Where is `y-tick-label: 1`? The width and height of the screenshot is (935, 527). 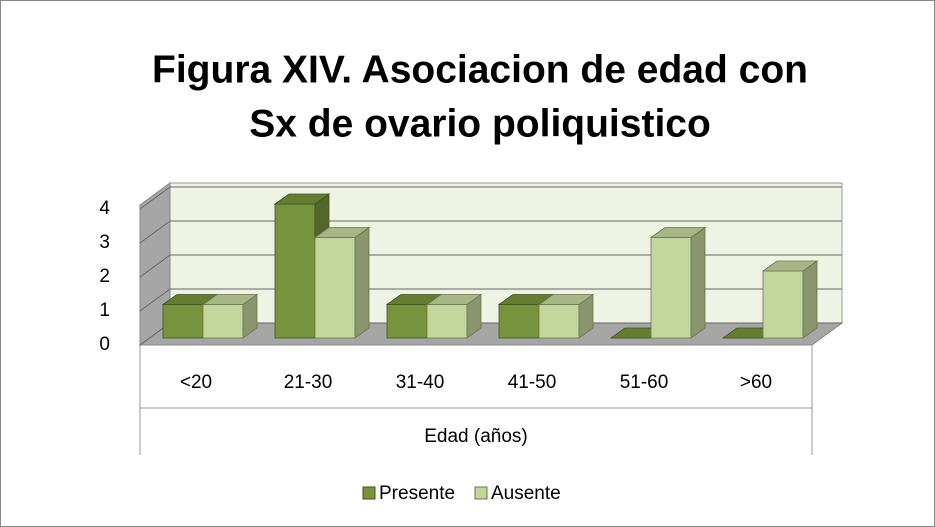
y-tick-label: 1 is located at coordinates (104, 310).